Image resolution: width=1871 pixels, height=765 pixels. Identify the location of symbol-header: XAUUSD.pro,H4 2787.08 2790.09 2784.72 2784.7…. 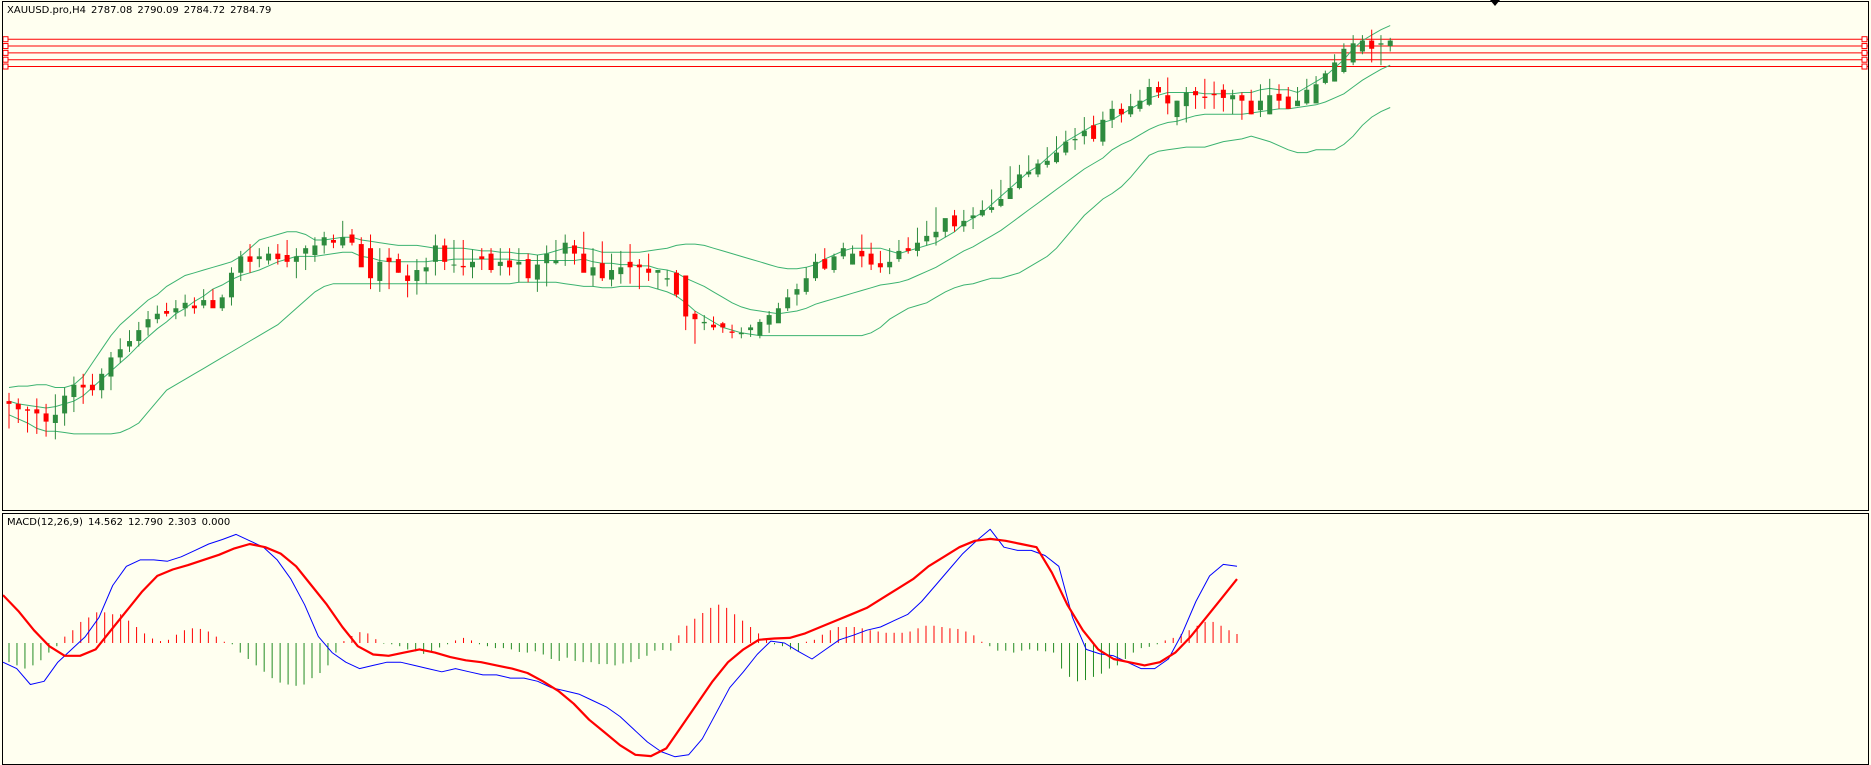
(141, 10).